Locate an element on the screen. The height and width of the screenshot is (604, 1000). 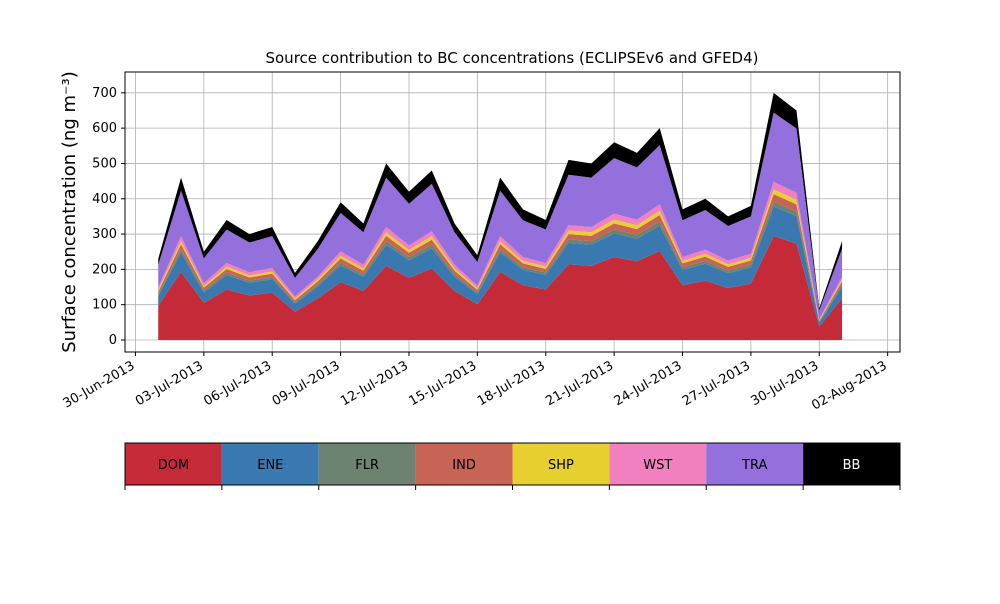
legend-label: ENE is located at coordinates (270, 465).